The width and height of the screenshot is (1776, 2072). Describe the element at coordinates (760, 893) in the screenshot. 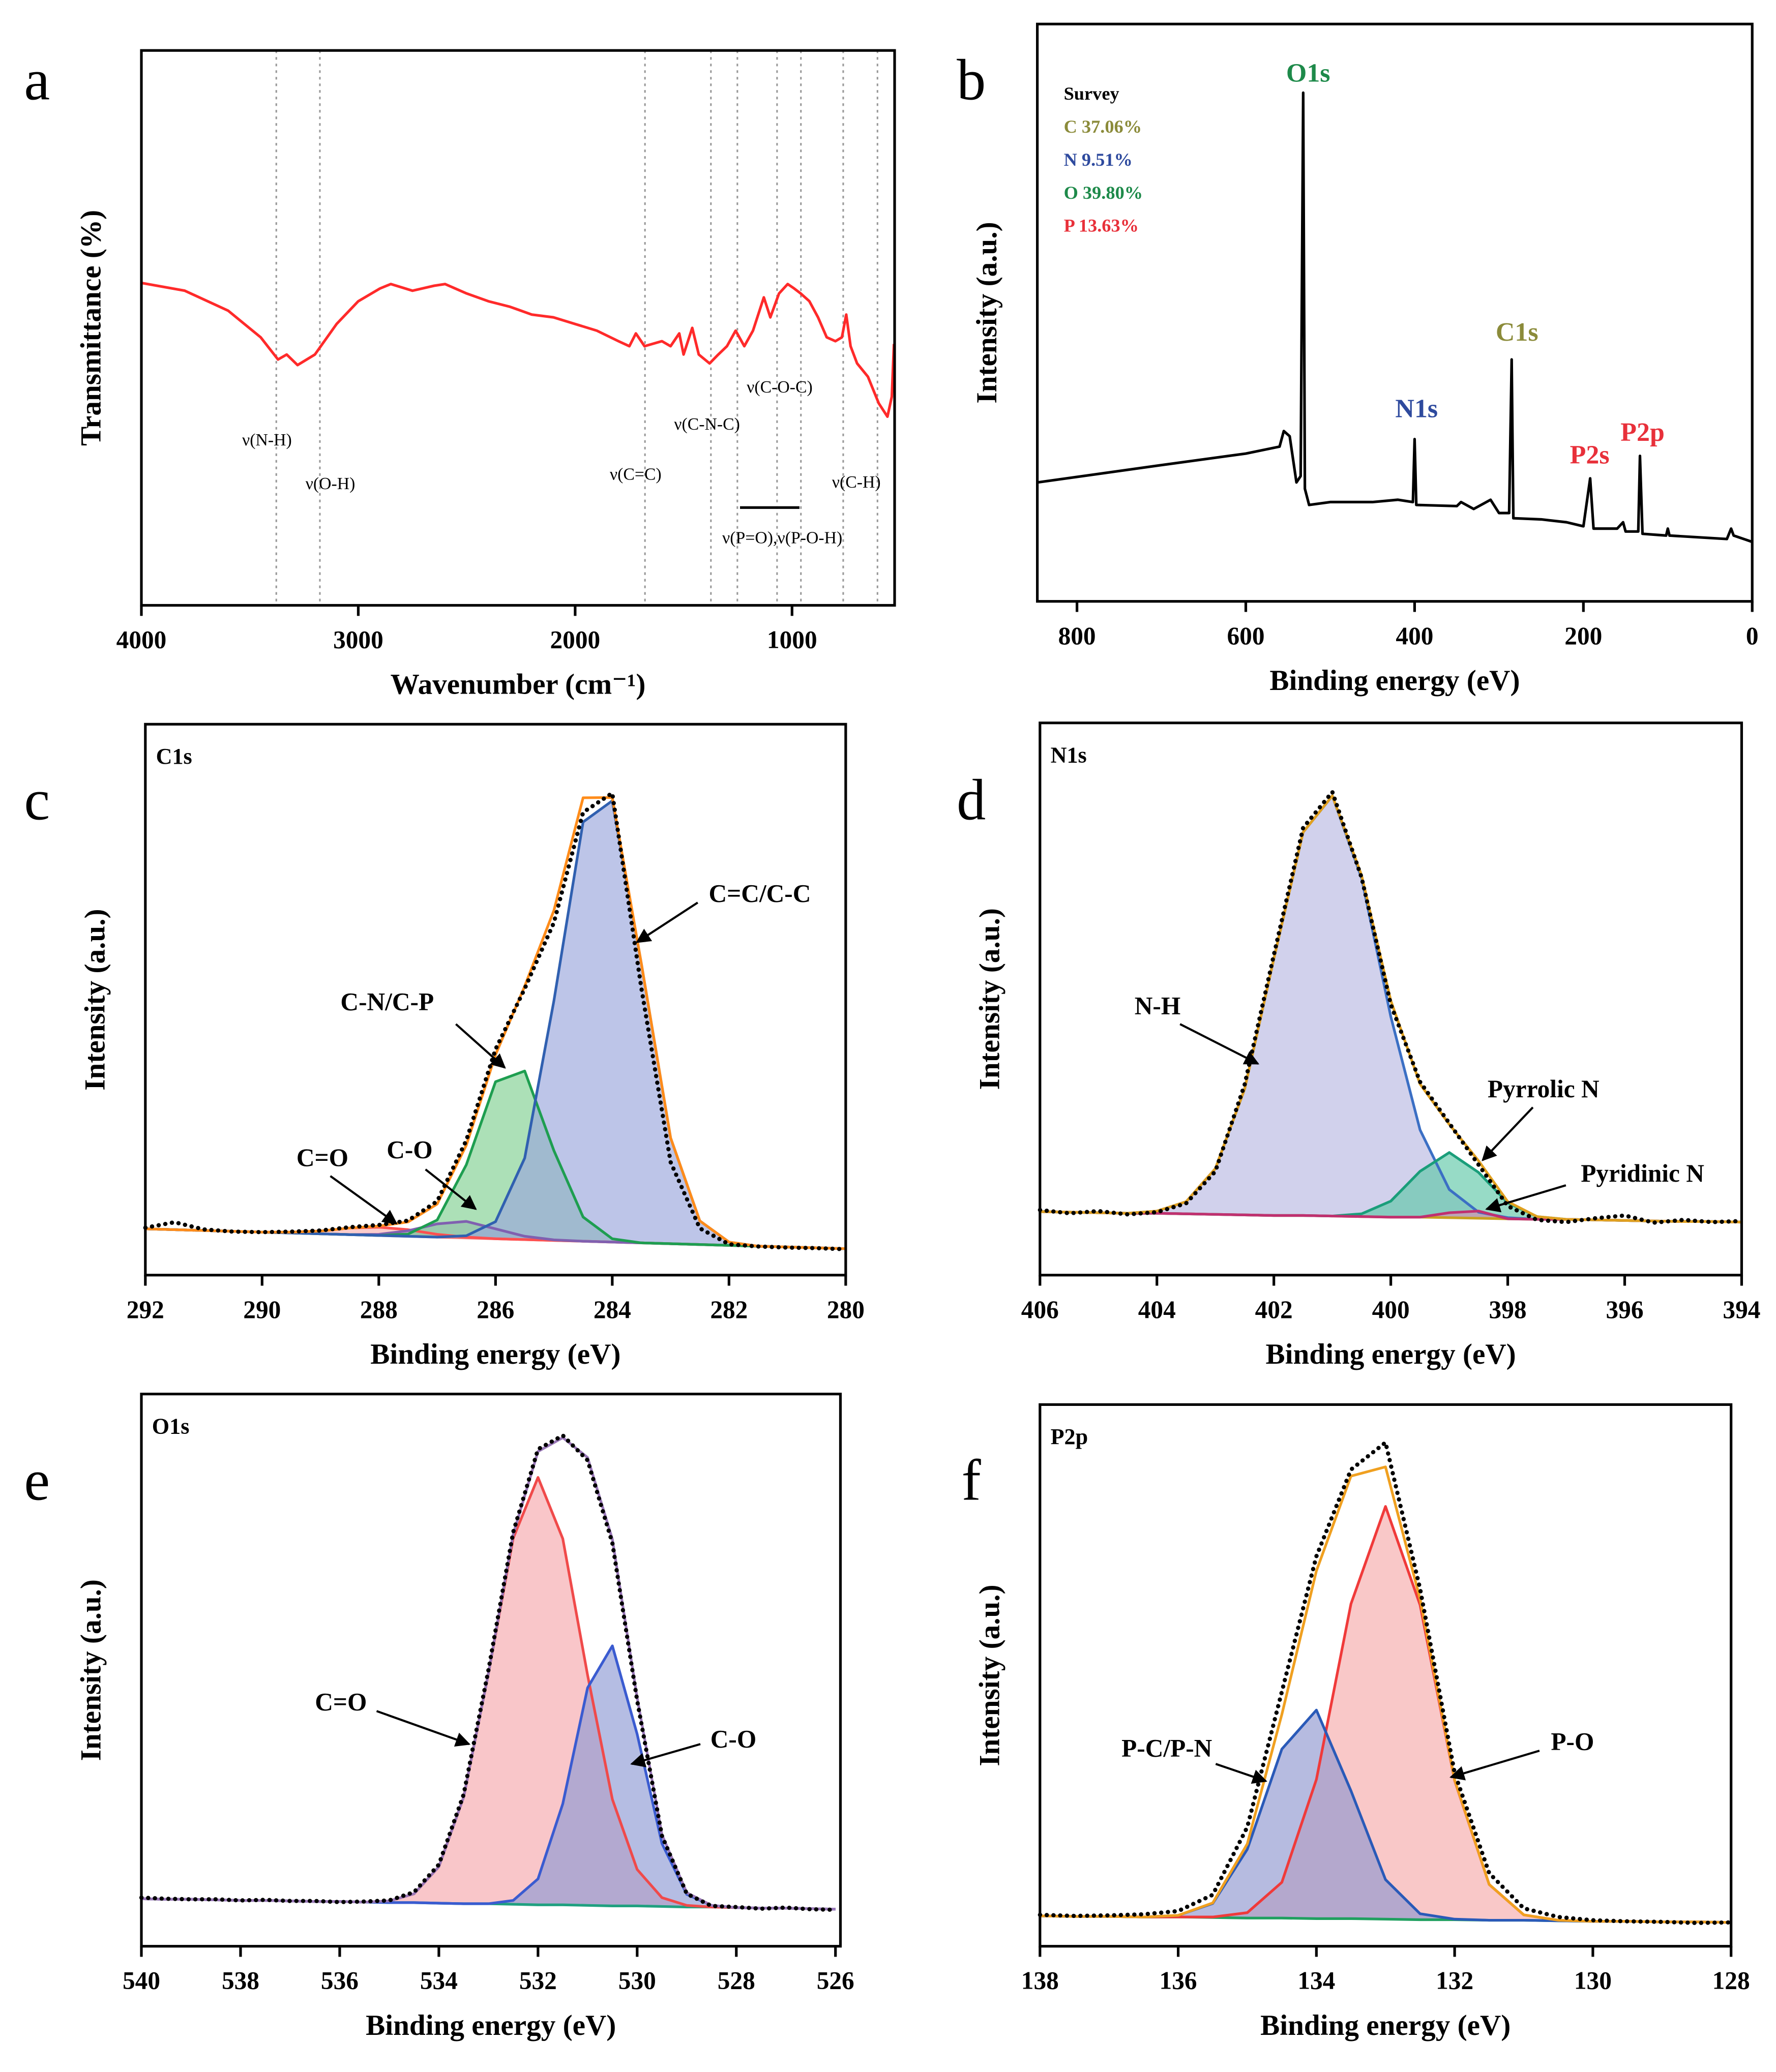

I see `peak-label: C=C/C-C` at that location.